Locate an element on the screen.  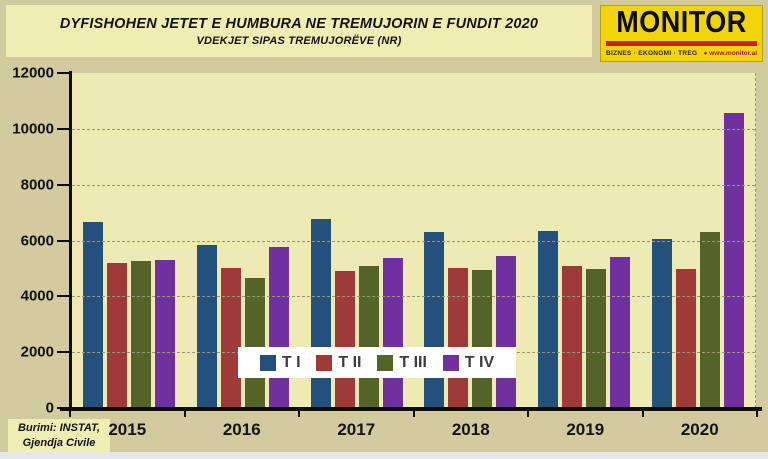
source-line1: Burimi: INSTAT, is located at coordinates (59, 428).